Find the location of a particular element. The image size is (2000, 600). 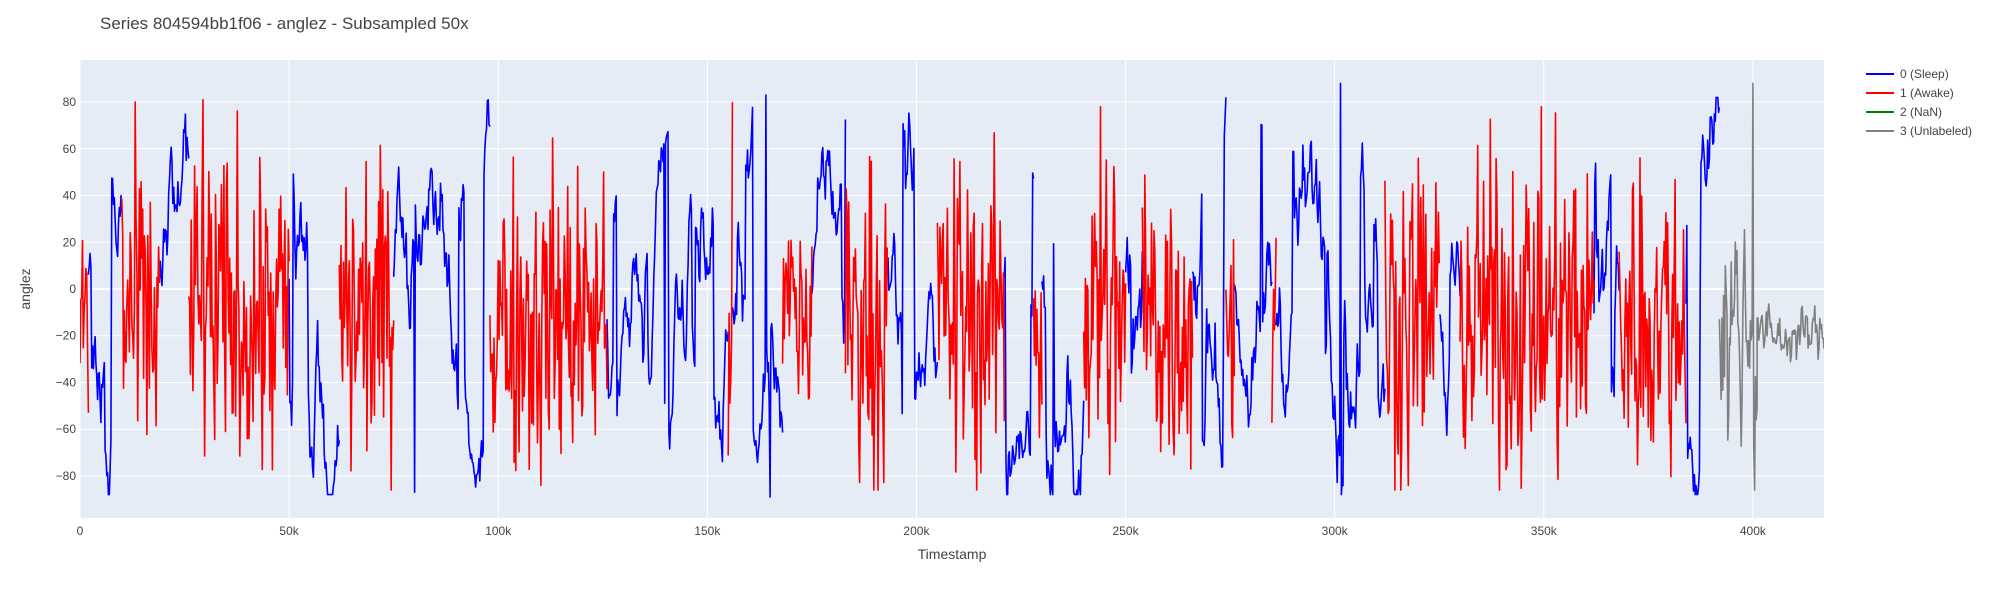

y-tick-label: 0 is located at coordinates (72, 289).